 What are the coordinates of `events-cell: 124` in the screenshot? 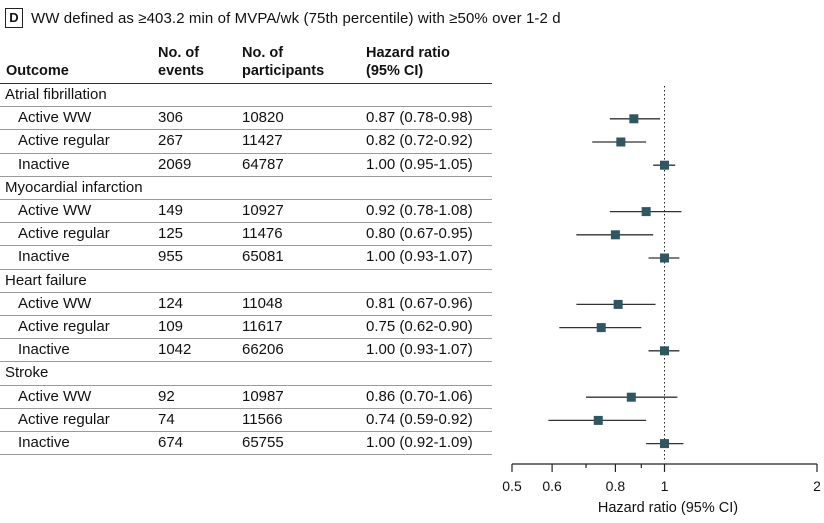 It's located at (171, 303).